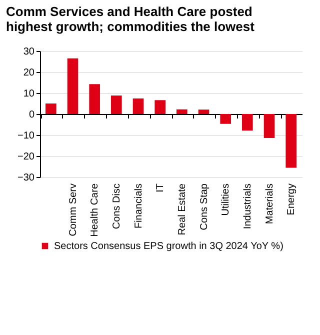 The image size is (320, 335). What do you see at coordinates (226, 200) in the screenshot?
I see `x-tick-label: Utilities` at bounding box center [226, 200].